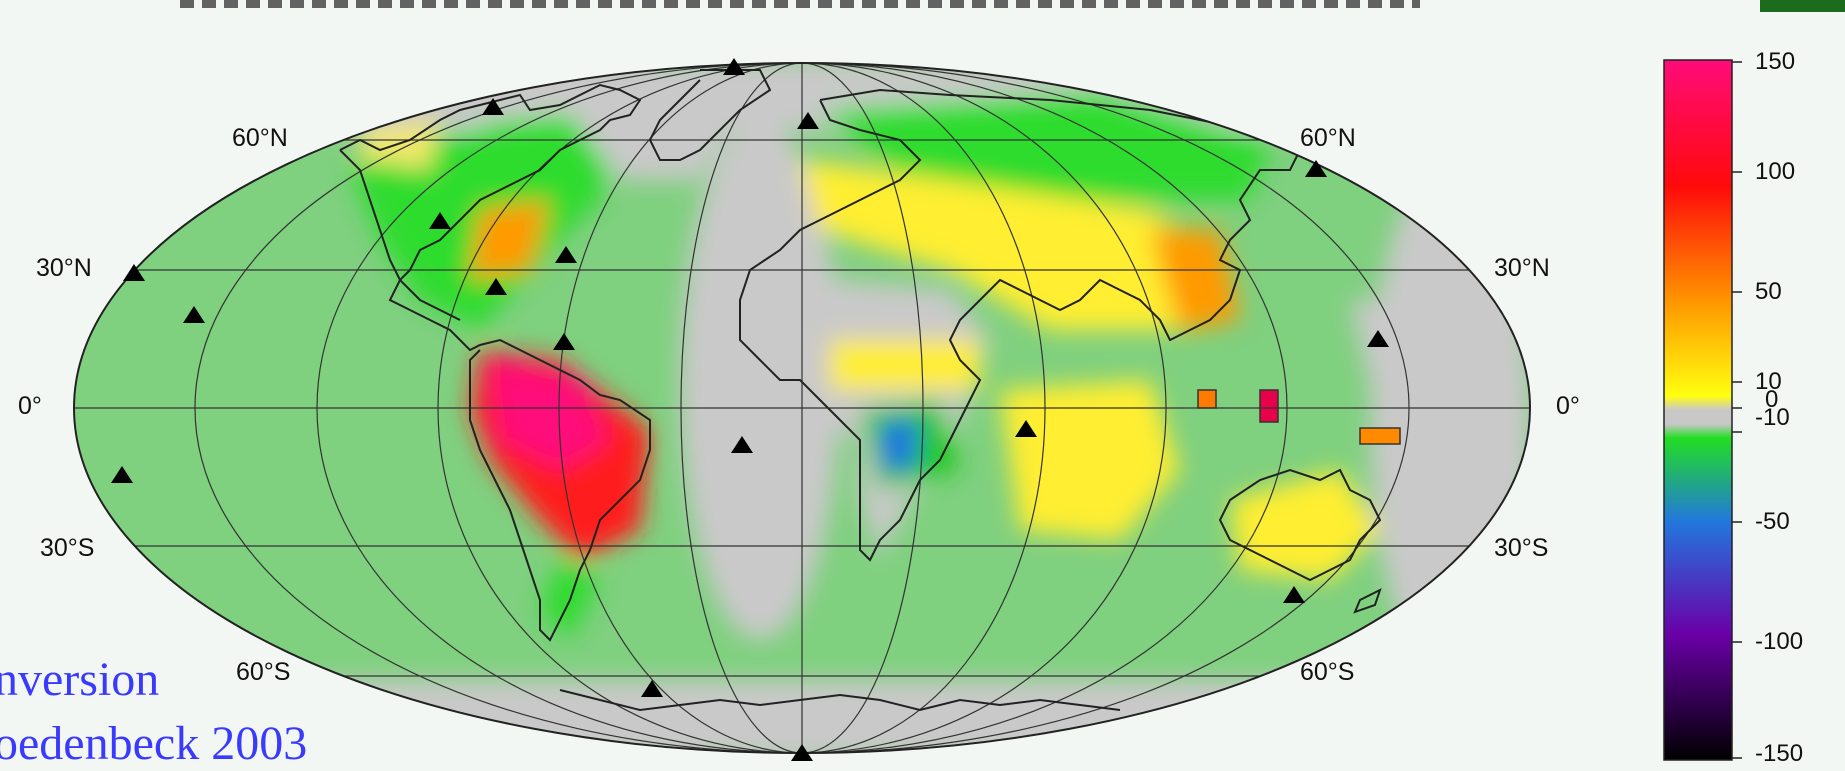 Image resolution: width=1845 pixels, height=771 pixels. Describe the element at coordinates (260, 138) in the screenshot. I see `lat-label-left-60n: 60°N` at that location.